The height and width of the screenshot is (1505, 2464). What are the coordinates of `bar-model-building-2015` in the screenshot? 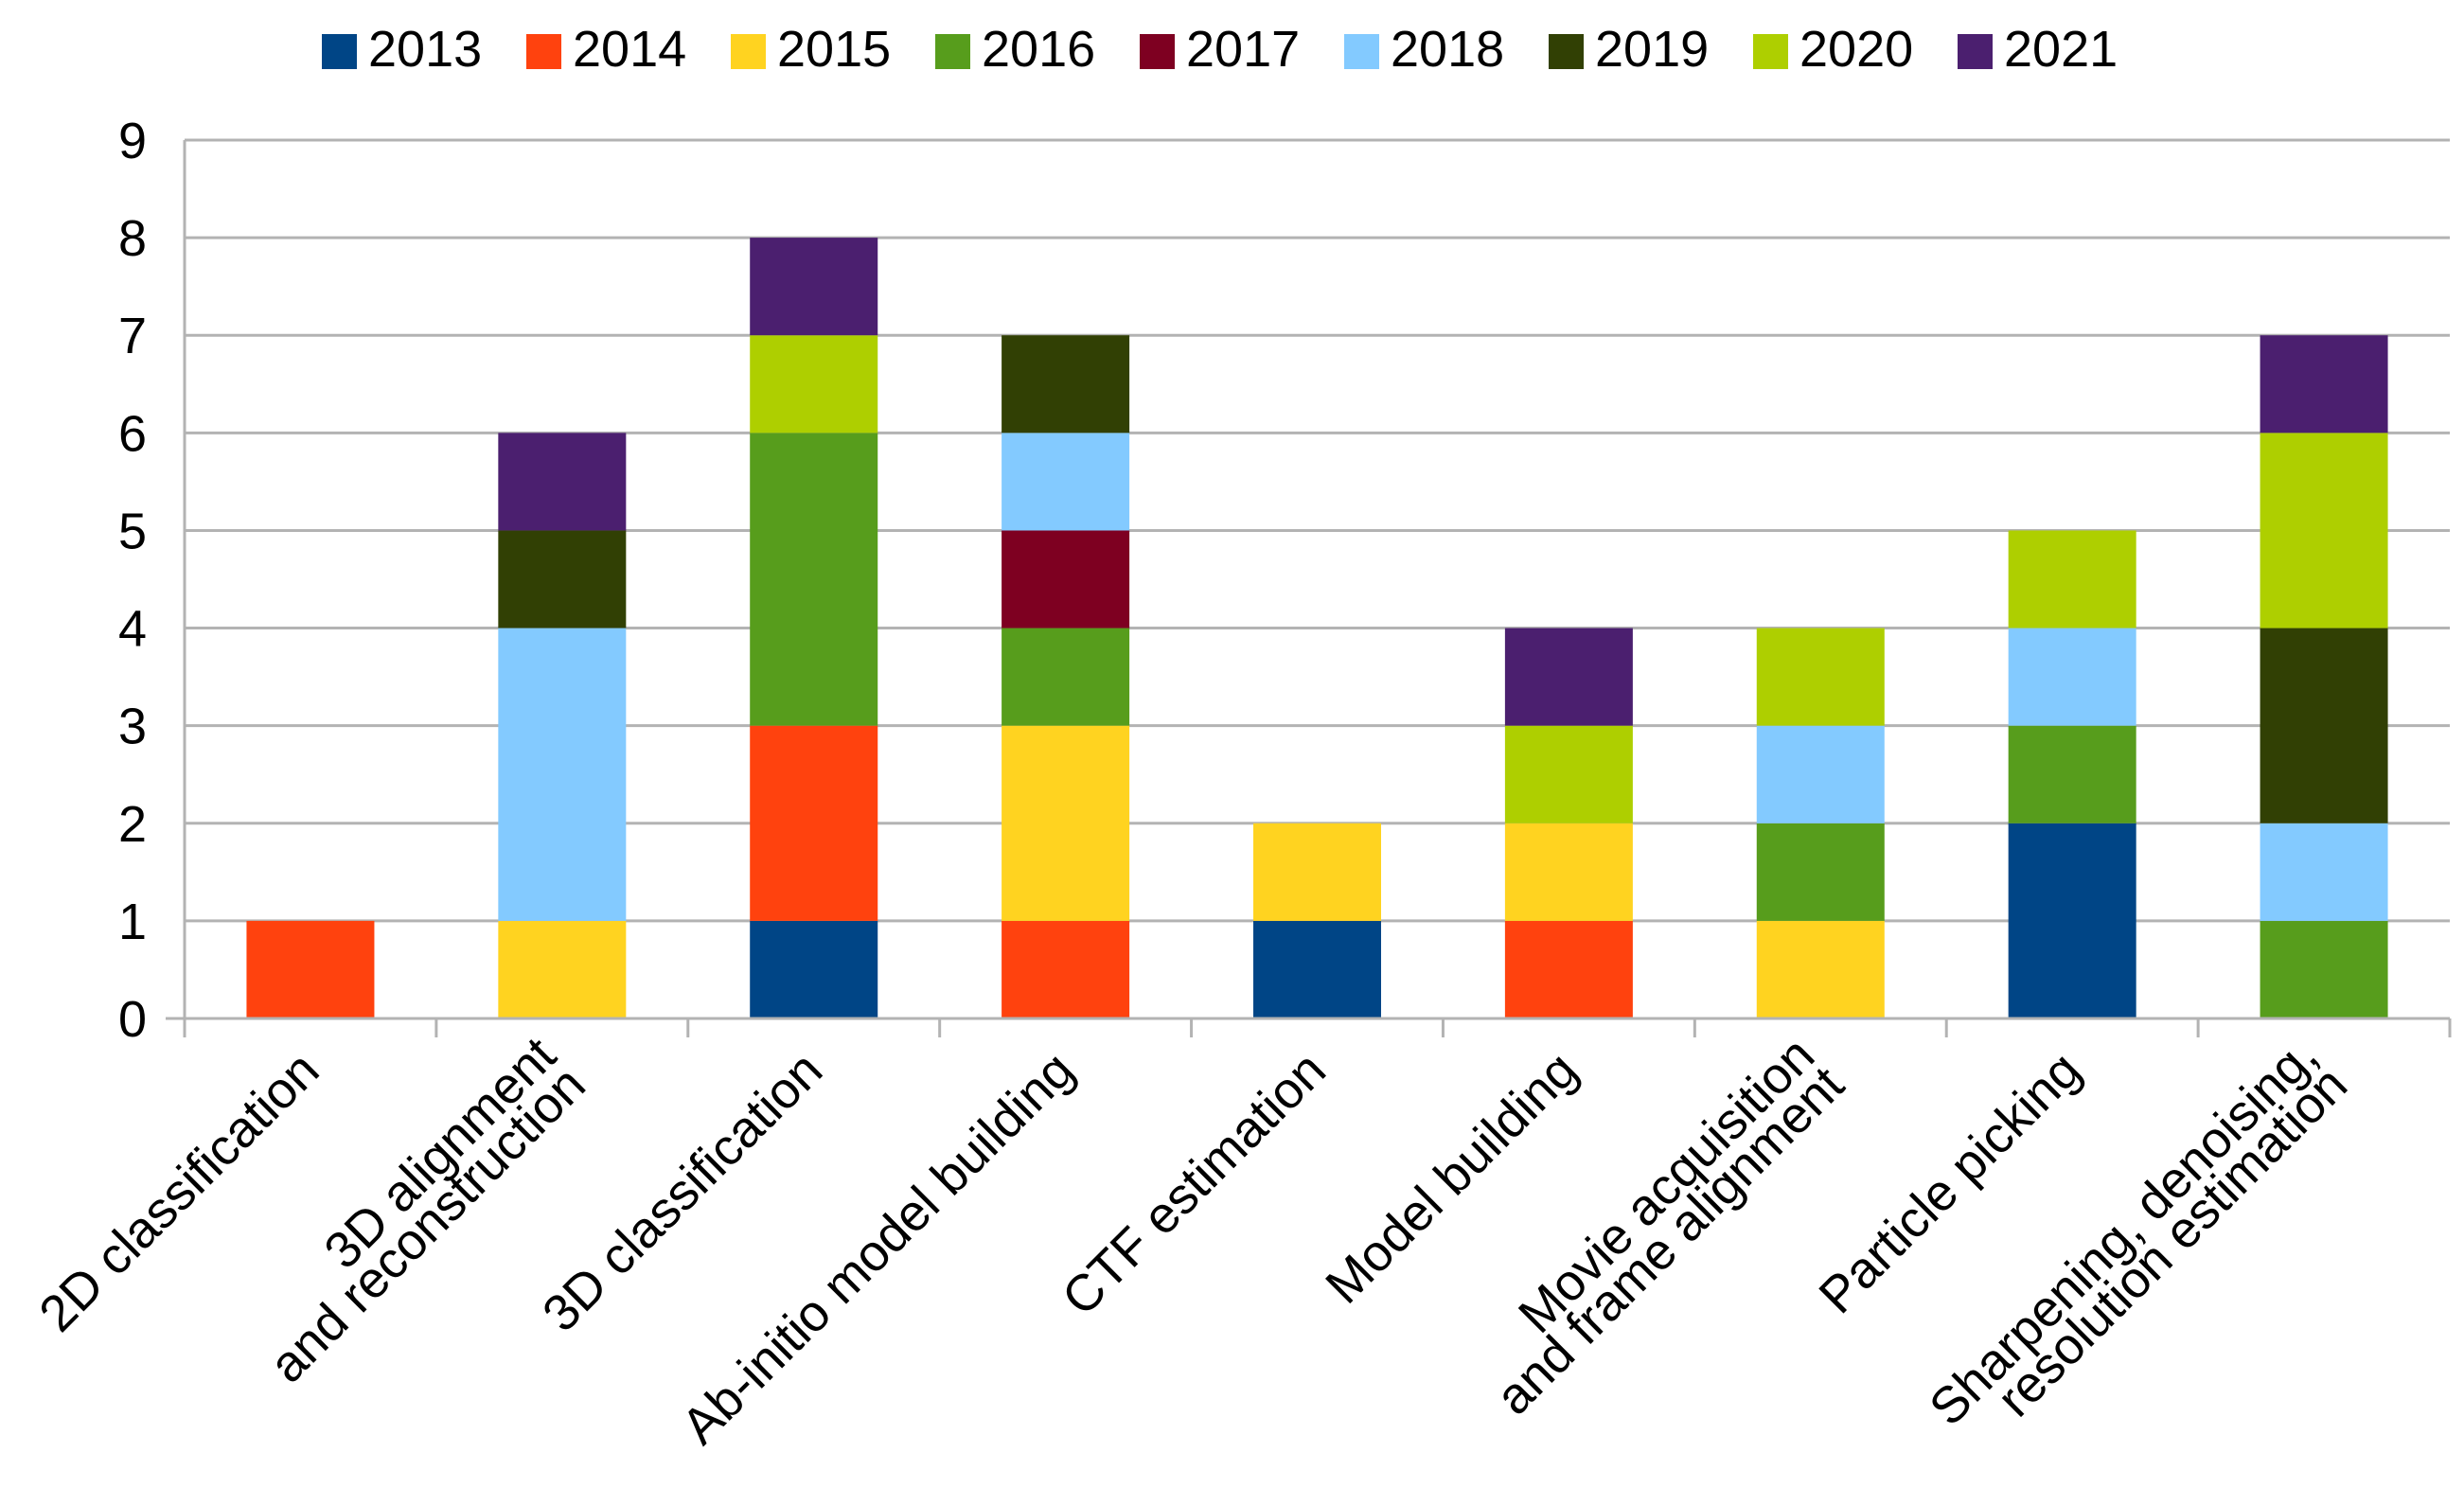 It's located at (1568, 872).